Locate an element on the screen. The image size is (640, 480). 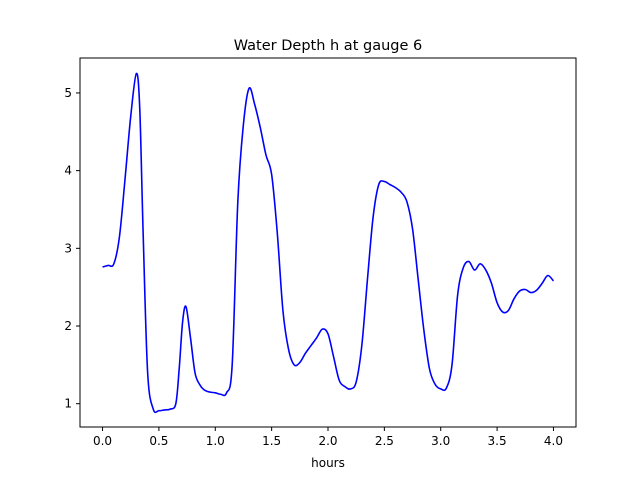
y-tick-label: 2 is located at coordinates (68, 326).